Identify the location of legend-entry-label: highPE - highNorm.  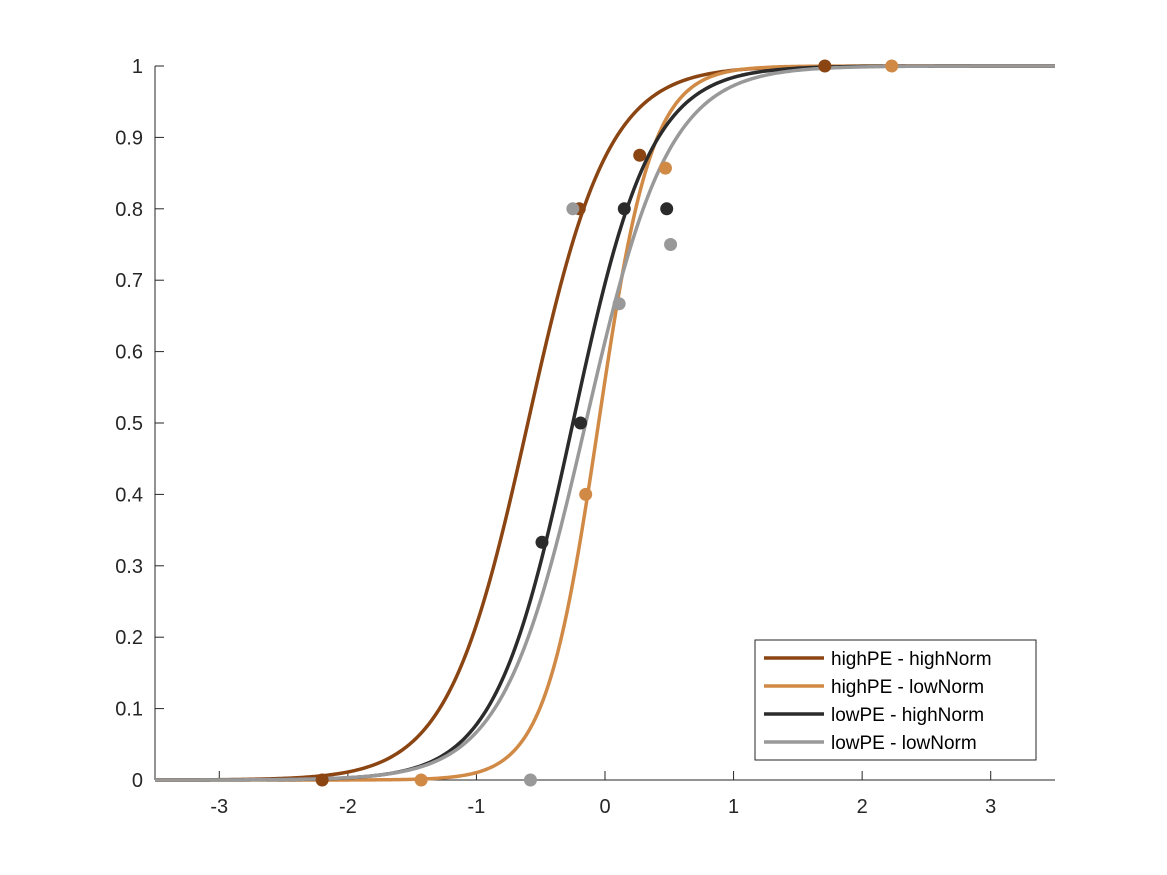
(911, 659).